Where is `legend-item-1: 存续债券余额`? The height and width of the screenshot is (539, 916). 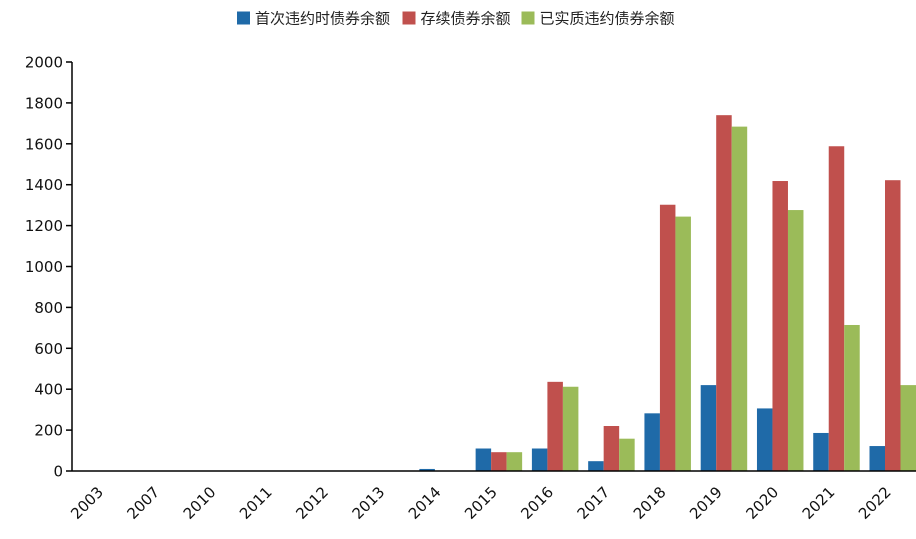 legend-item-1: 存续债券余额 is located at coordinates (456, 19).